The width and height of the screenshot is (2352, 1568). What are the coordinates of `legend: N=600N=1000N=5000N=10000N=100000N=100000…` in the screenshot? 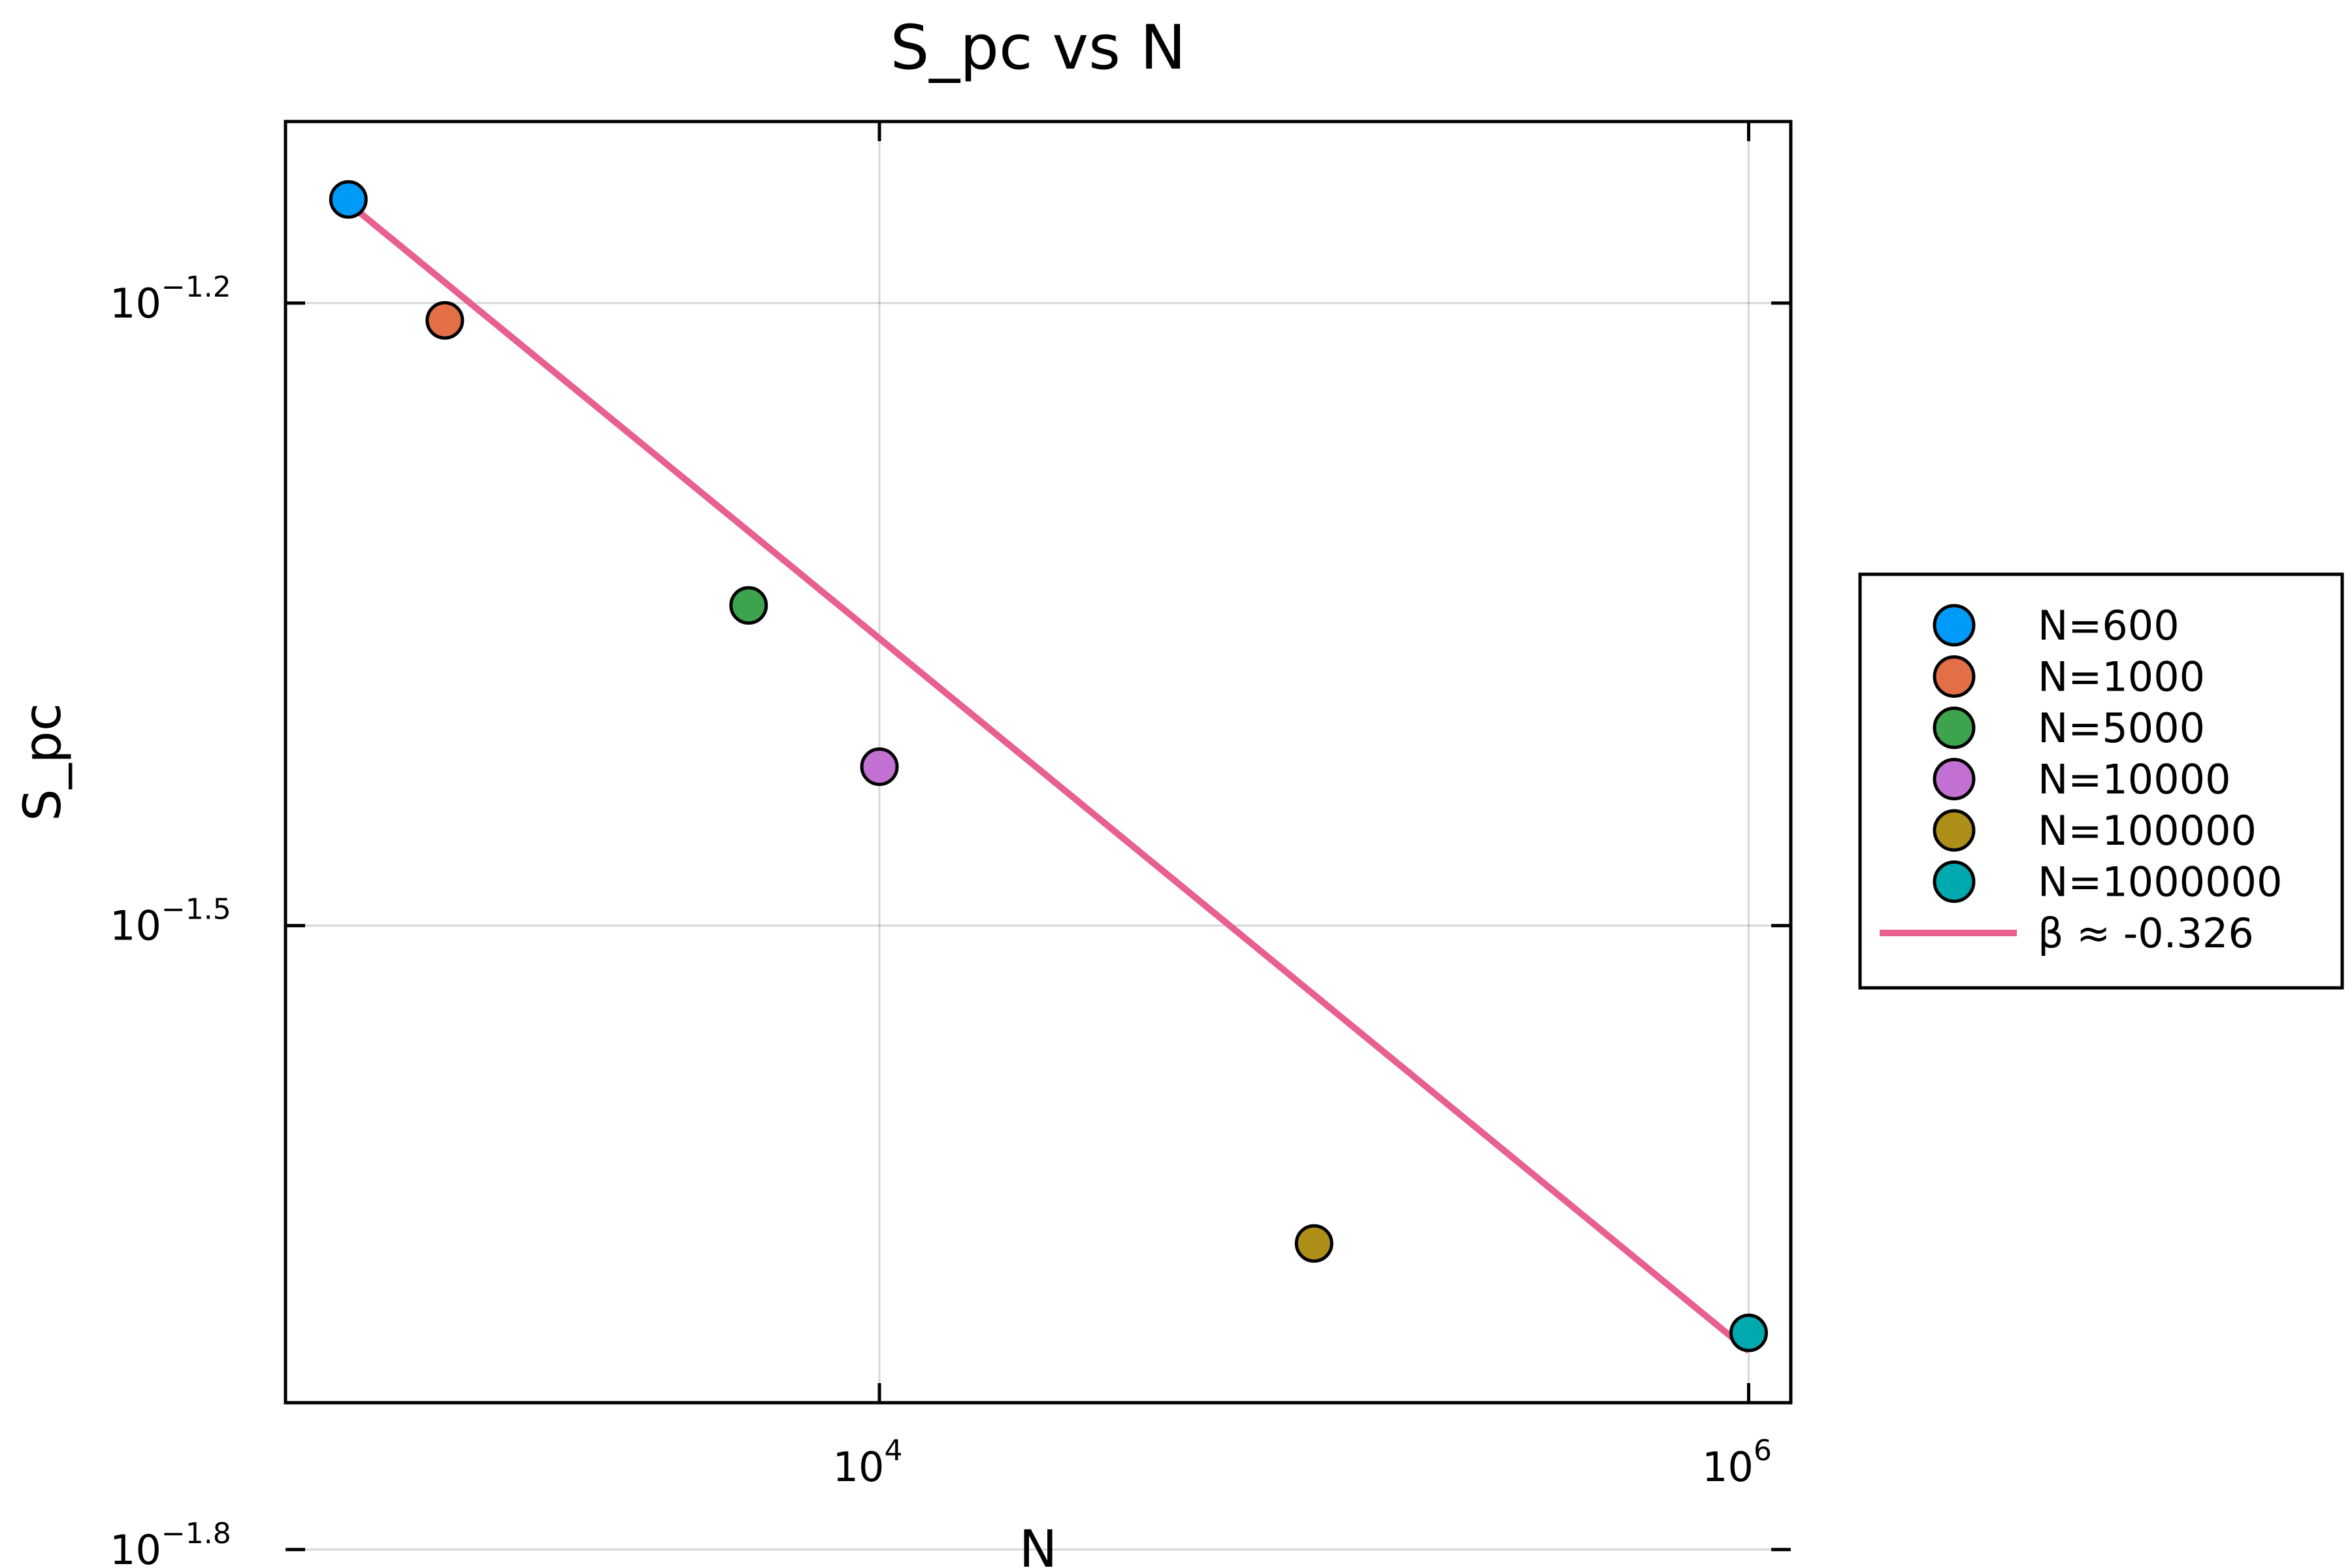 It's located at (2101, 781).